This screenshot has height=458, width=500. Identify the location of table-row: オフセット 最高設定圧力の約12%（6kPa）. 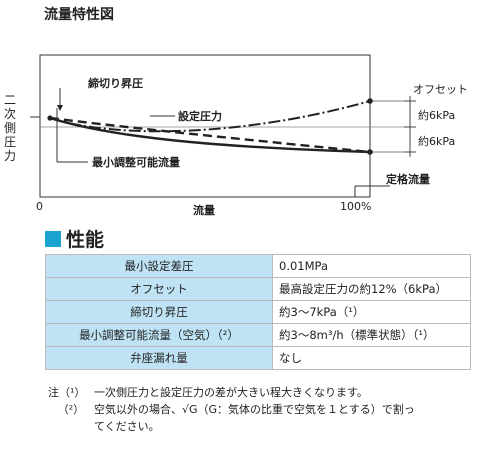
(258, 289).